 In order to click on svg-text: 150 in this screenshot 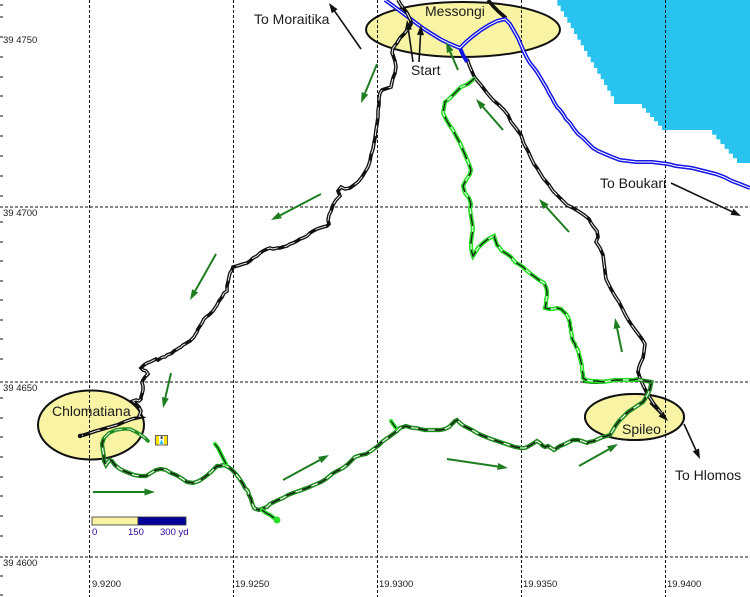, I will do `click(136, 532)`.